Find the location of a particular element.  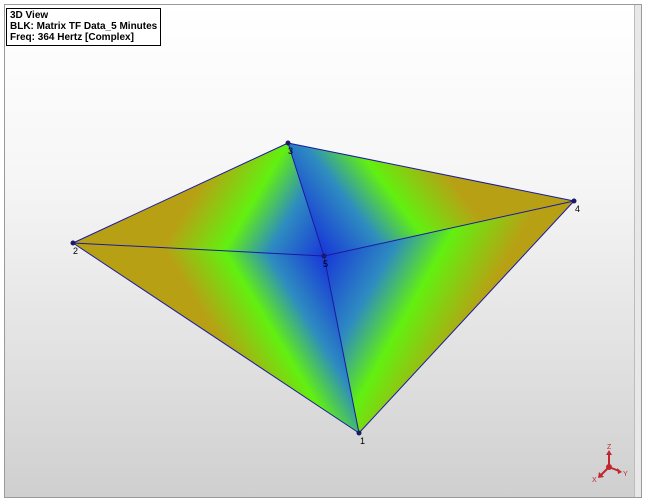

node-3-label: 3 is located at coordinates (290, 151).